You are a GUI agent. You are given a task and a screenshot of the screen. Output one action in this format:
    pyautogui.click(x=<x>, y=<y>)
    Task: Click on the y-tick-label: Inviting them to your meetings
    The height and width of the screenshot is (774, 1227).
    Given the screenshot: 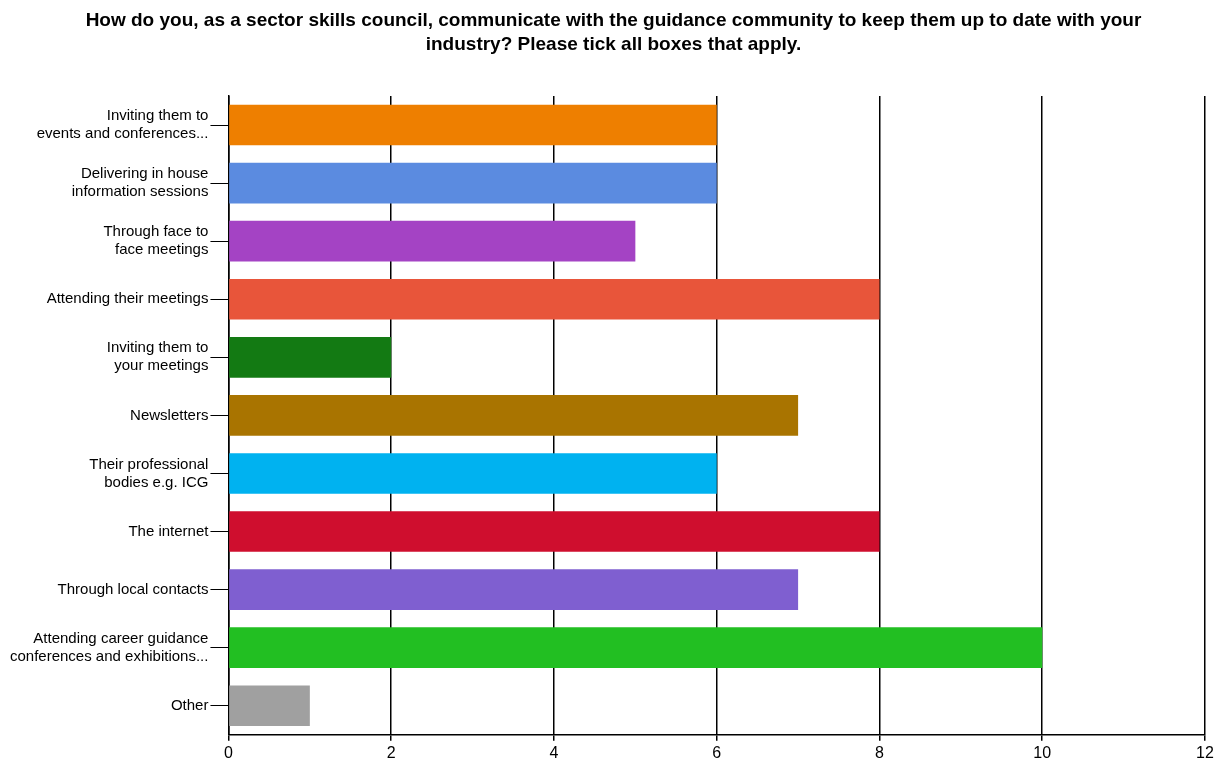 What is the action you would take?
    pyautogui.click(x=157, y=356)
    